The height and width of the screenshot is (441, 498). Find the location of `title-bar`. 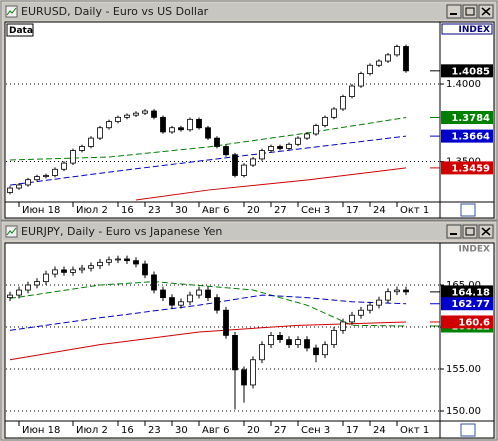

title-bar is located at coordinates (249, 231).